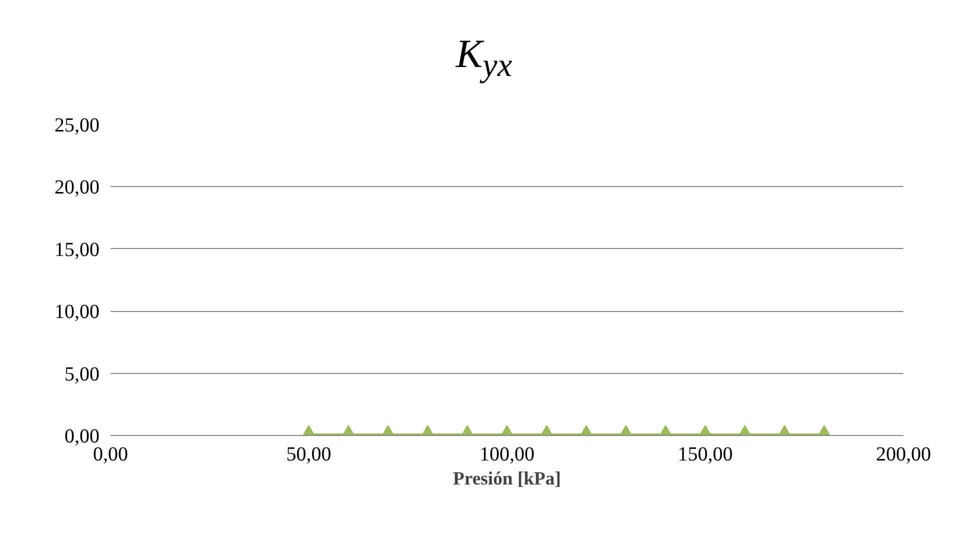  Describe the element at coordinates (484, 58) in the screenshot. I see `chart-title: K$_{yx}$` at that location.